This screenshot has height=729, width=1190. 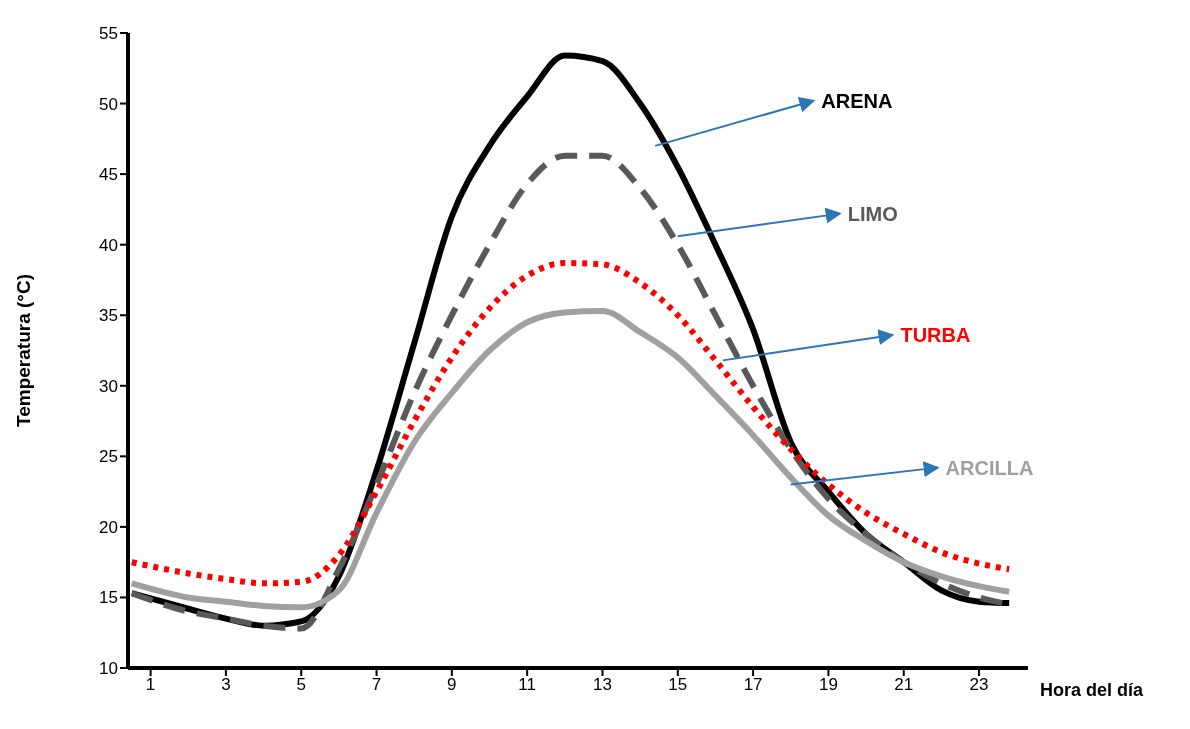 I want to click on y-tick-label: 35, so click(x=108, y=316).